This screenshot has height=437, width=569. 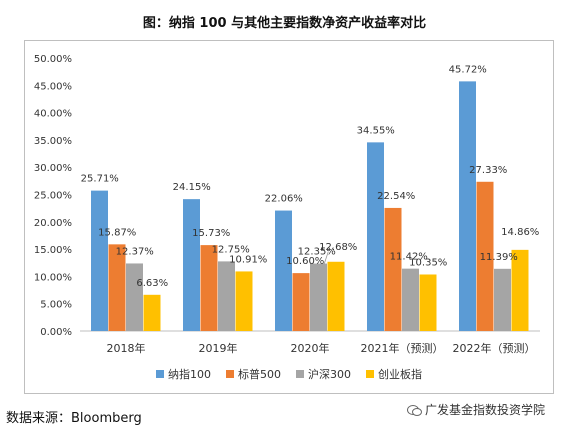 I want to click on wechat-icon, so click(x=414, y=410).